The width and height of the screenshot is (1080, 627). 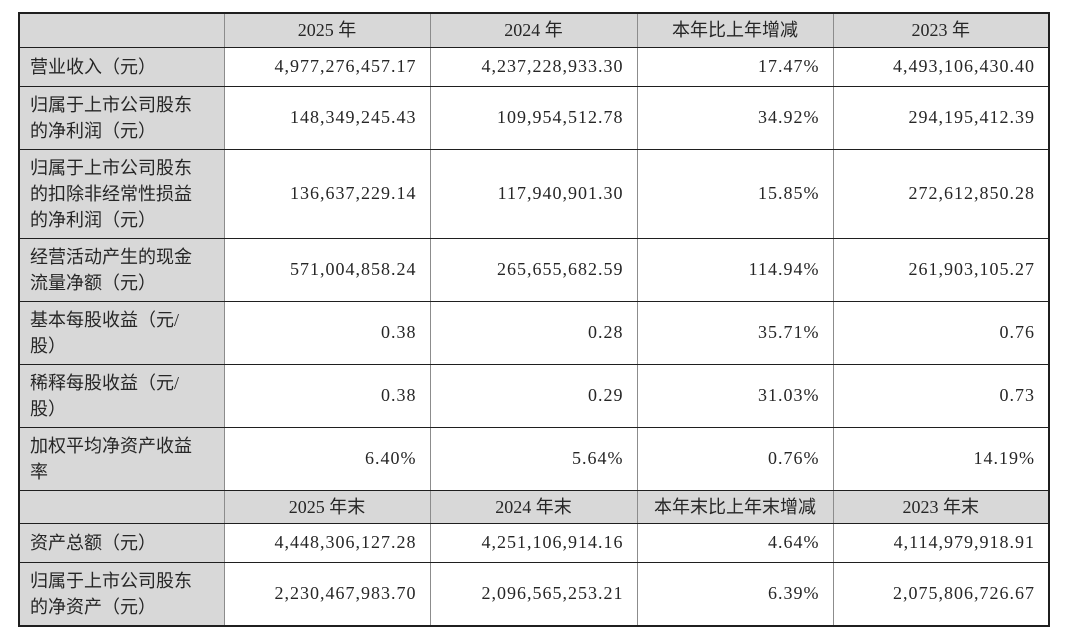 What do you see at coordinates (327, 66) in the screenshot?
I see `cell-2025-value: 4,977,276,457.17` at bounding box center [327, 66].